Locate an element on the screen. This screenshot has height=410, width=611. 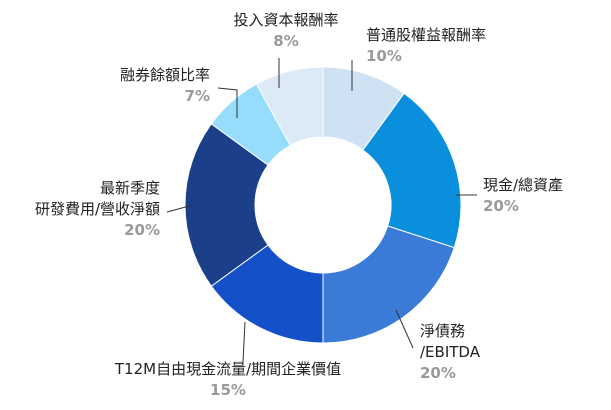
slice-label-0-line-0: 普通股權益報酬率 is located at coordinates (426, 35).